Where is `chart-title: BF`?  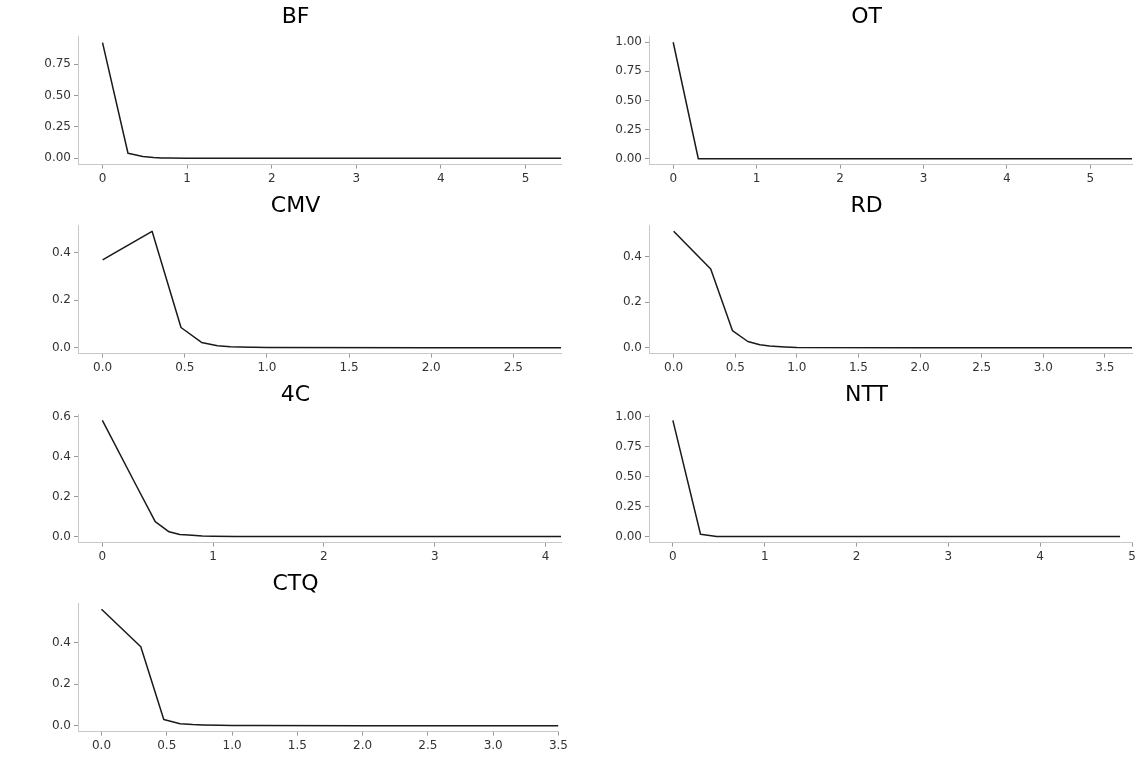
chart-title: BF is located at coordinates (295, 15).